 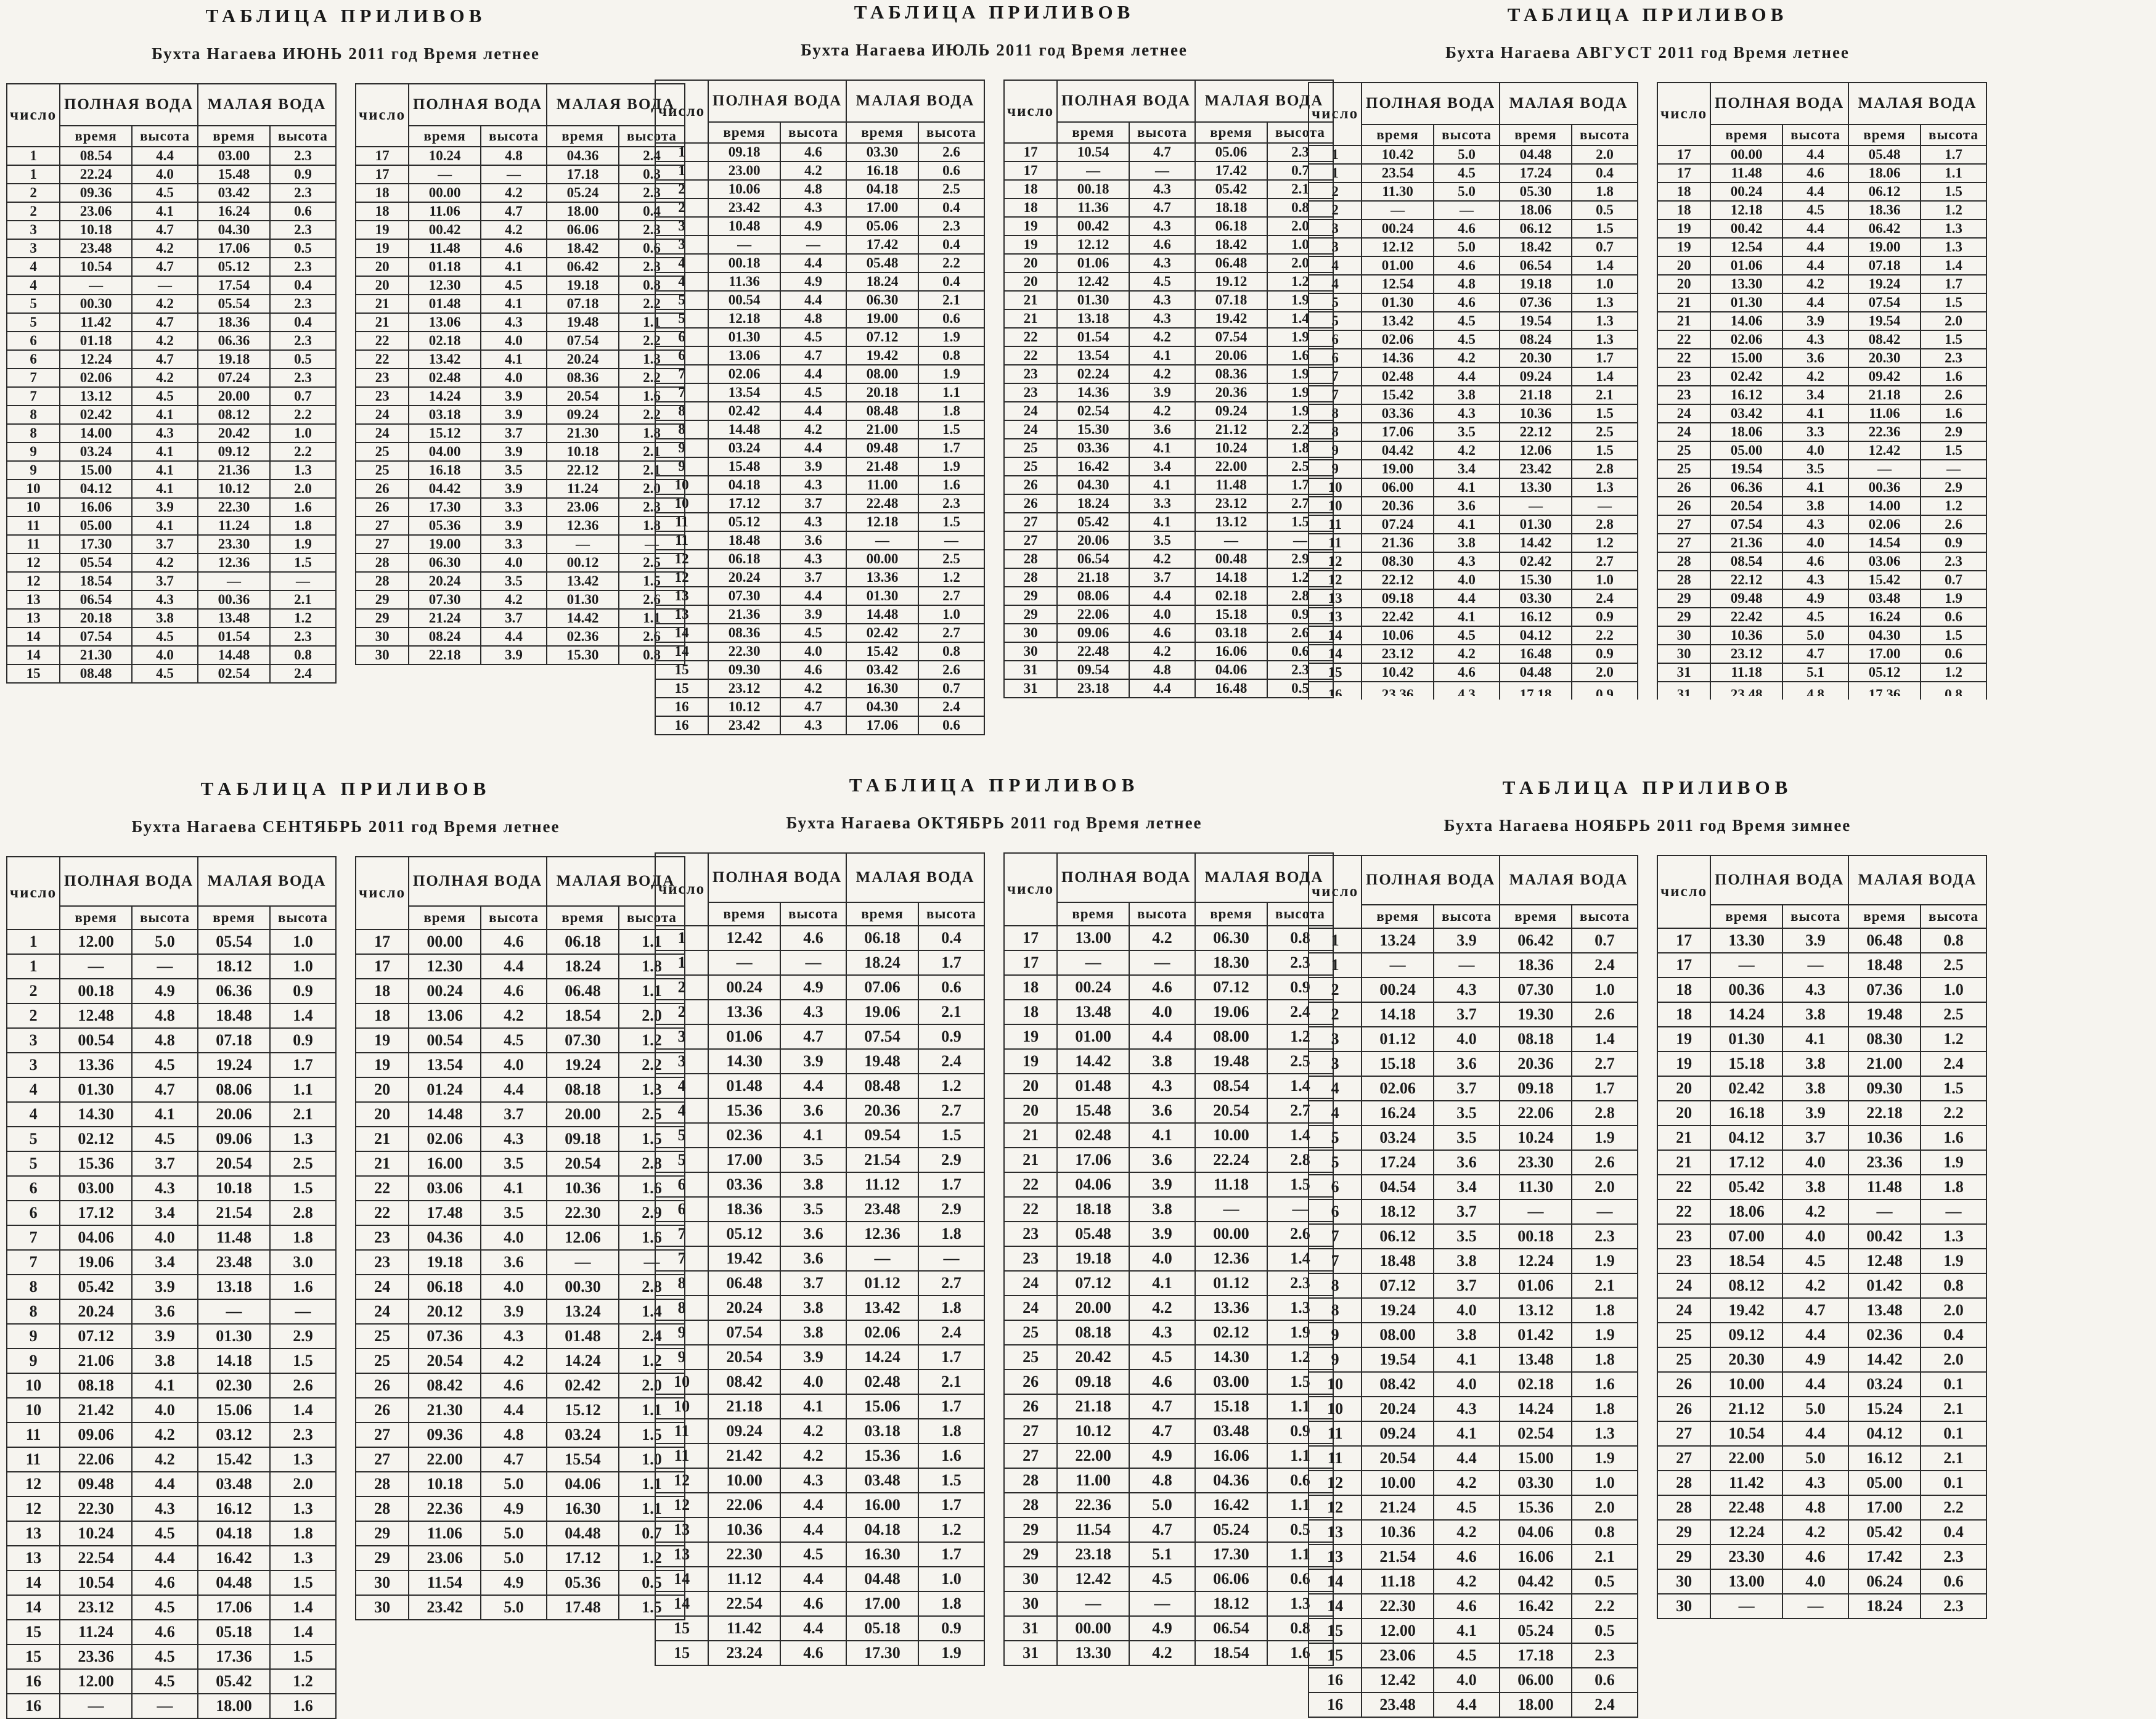 What do you see at coordinates (745, 1406) in the screenshot?
I see `high-time-cell: 21.18` at bounding box center [745, 1406].